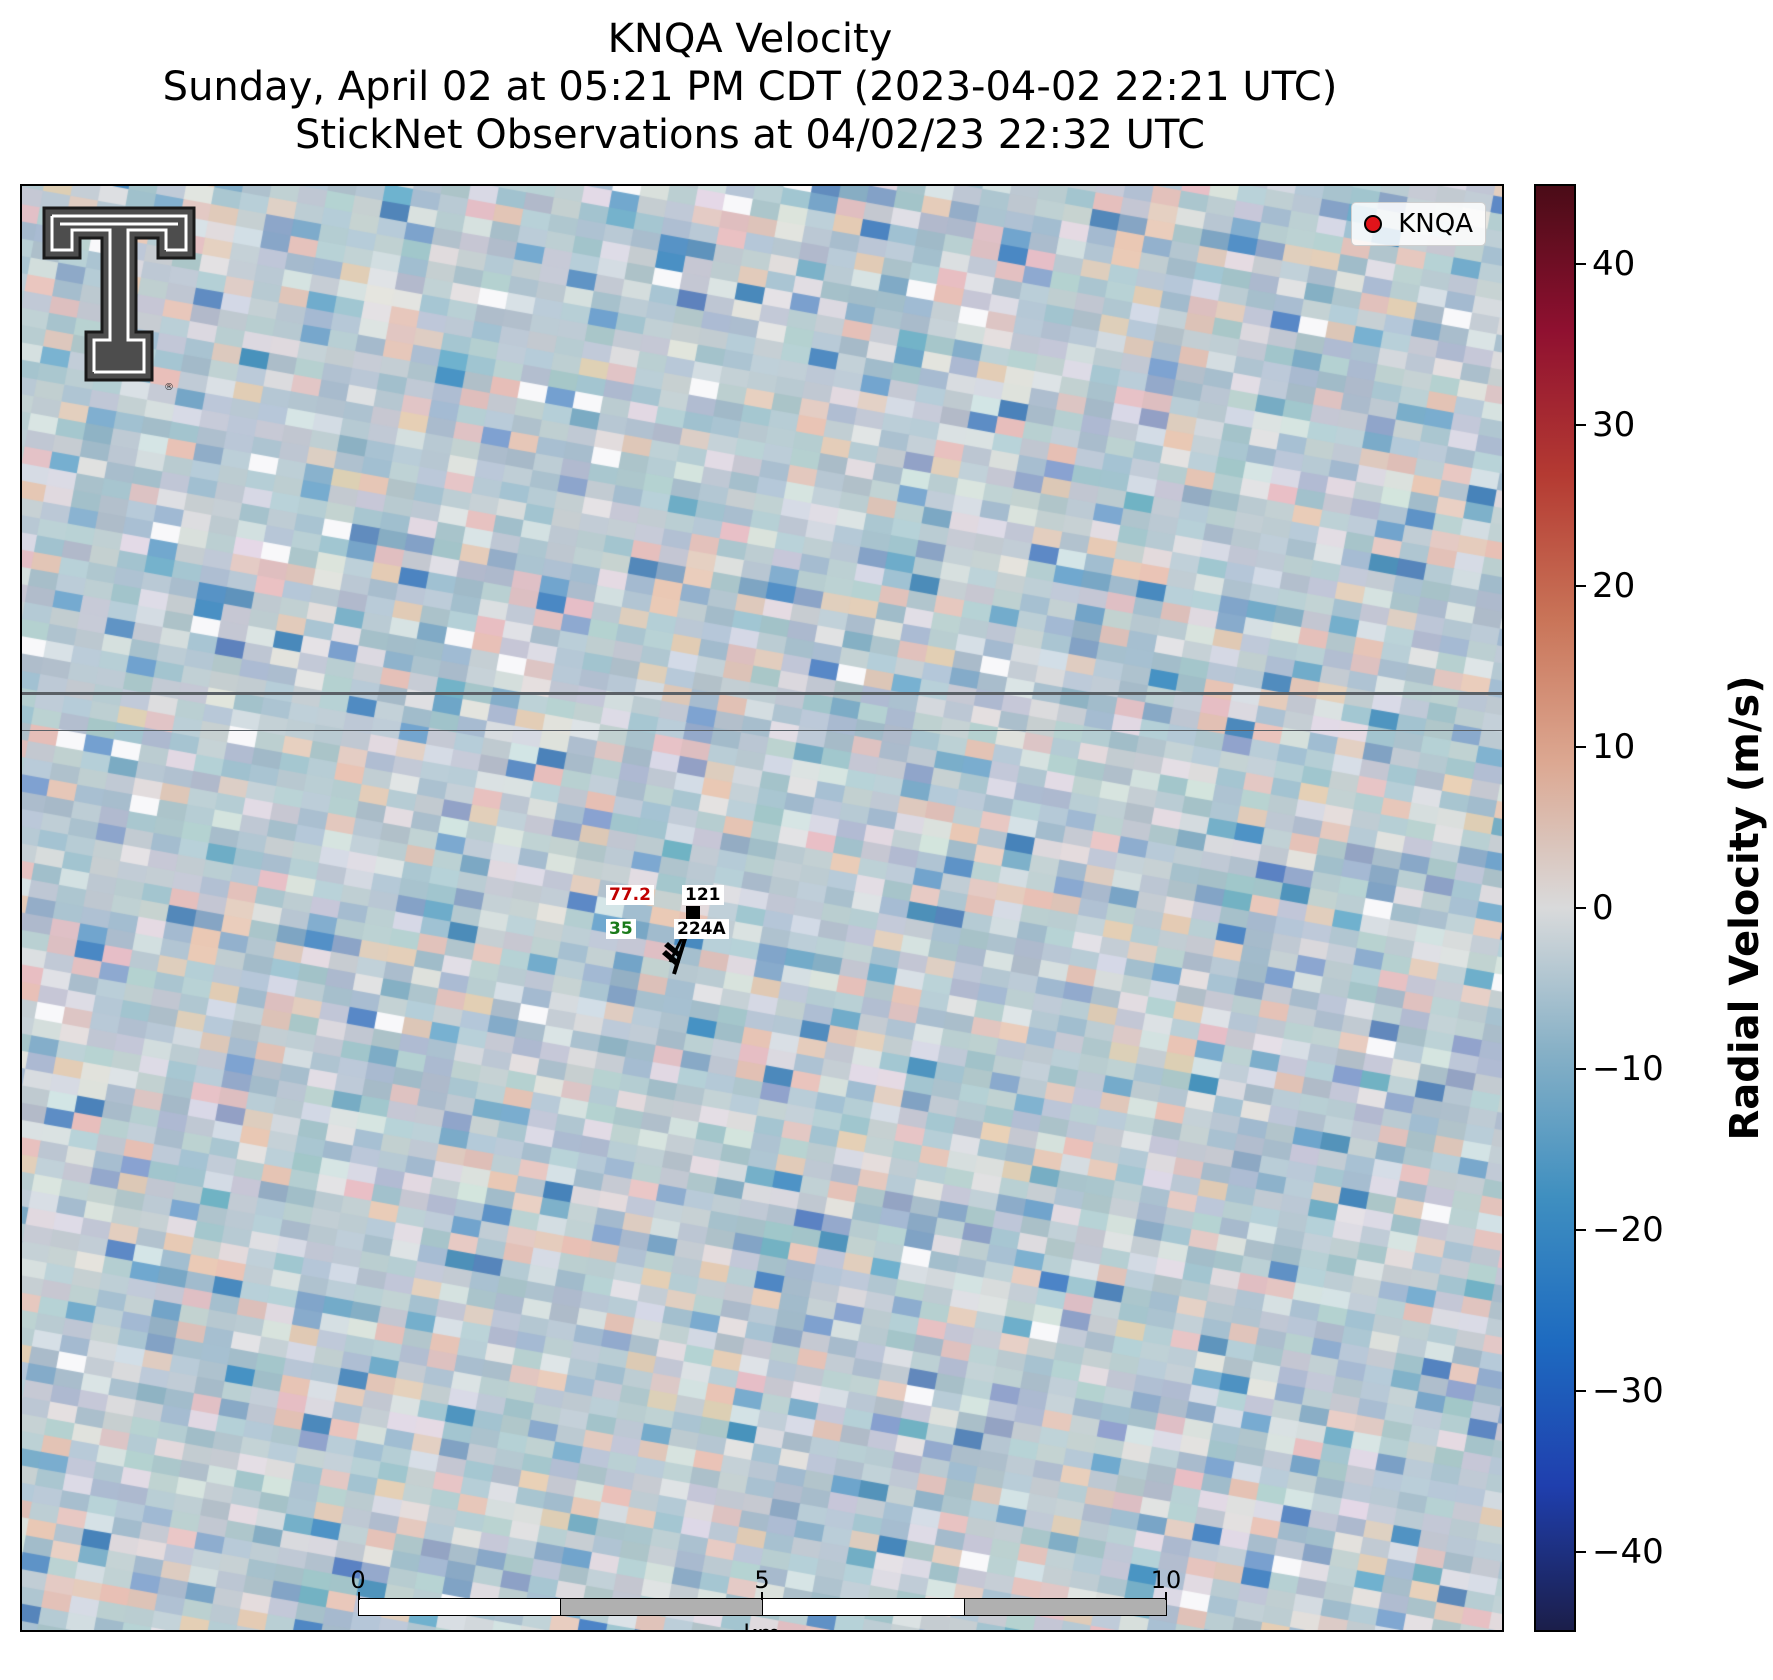 This screenshot has width=1773, height=1680. I want to click on colorbar-tick-label: 40, so click(1614, 264).